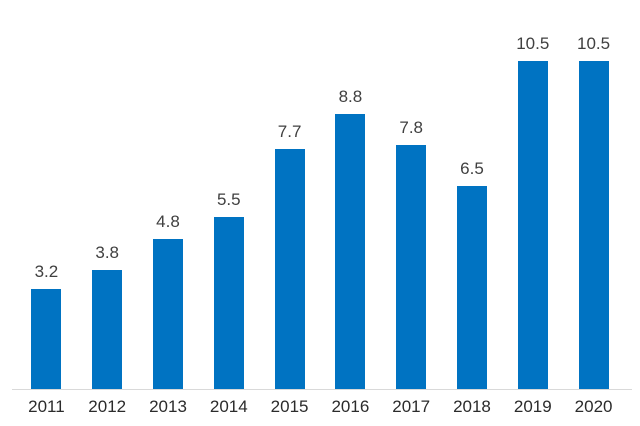 Image resolution: width=640 pixels, height=426 pixels. What do you see at coordinates (228, 406) in the screenshot?
I see `x-axis-tick-label: 2014` at bounding box center [228, 406].